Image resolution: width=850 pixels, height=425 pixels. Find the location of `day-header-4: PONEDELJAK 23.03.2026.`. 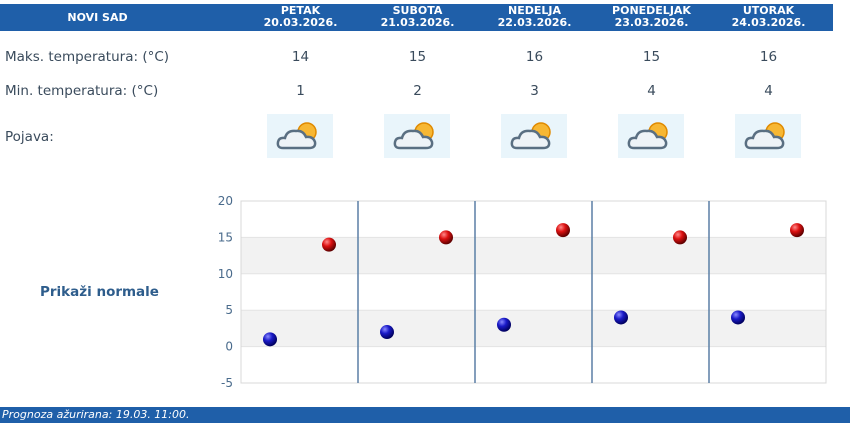

day-header-4: PONEDELJAK 23.03.2026. is located at coordinates (651, 17).